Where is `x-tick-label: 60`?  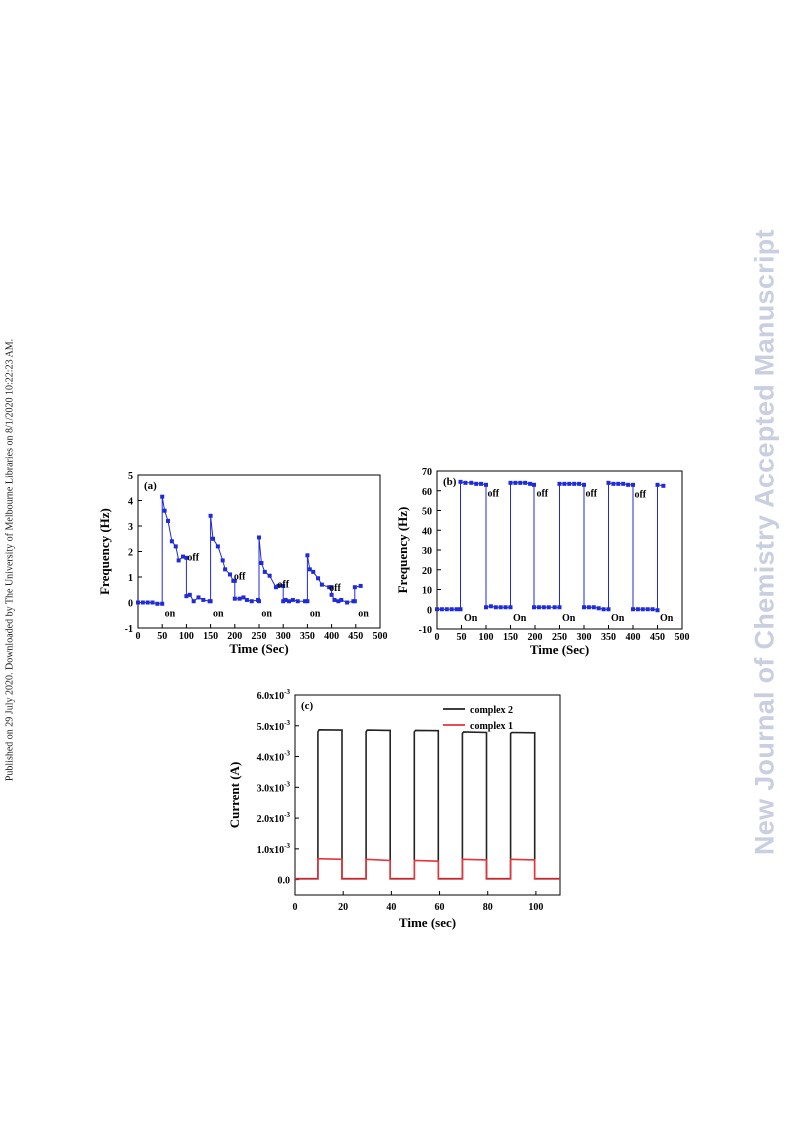 x-tick-label: 60 is located at coordinates (440, 907).